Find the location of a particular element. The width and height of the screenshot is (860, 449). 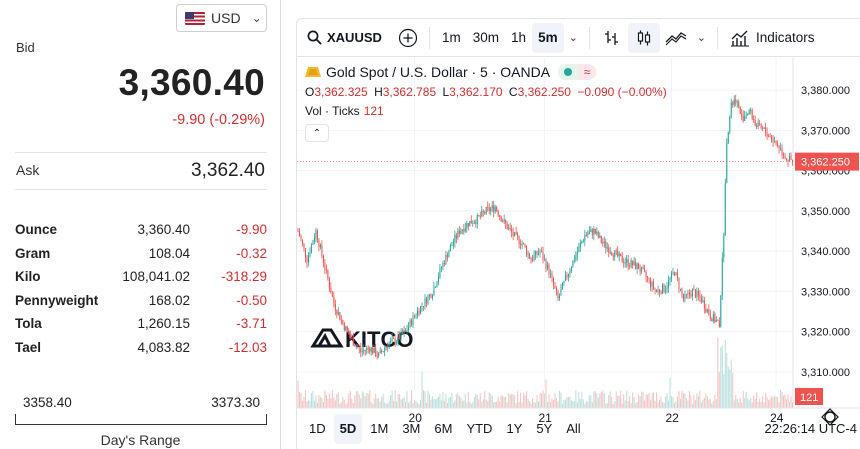

chart-type-dropdown-icon: ⌄ is located at coordinates (701, 38).